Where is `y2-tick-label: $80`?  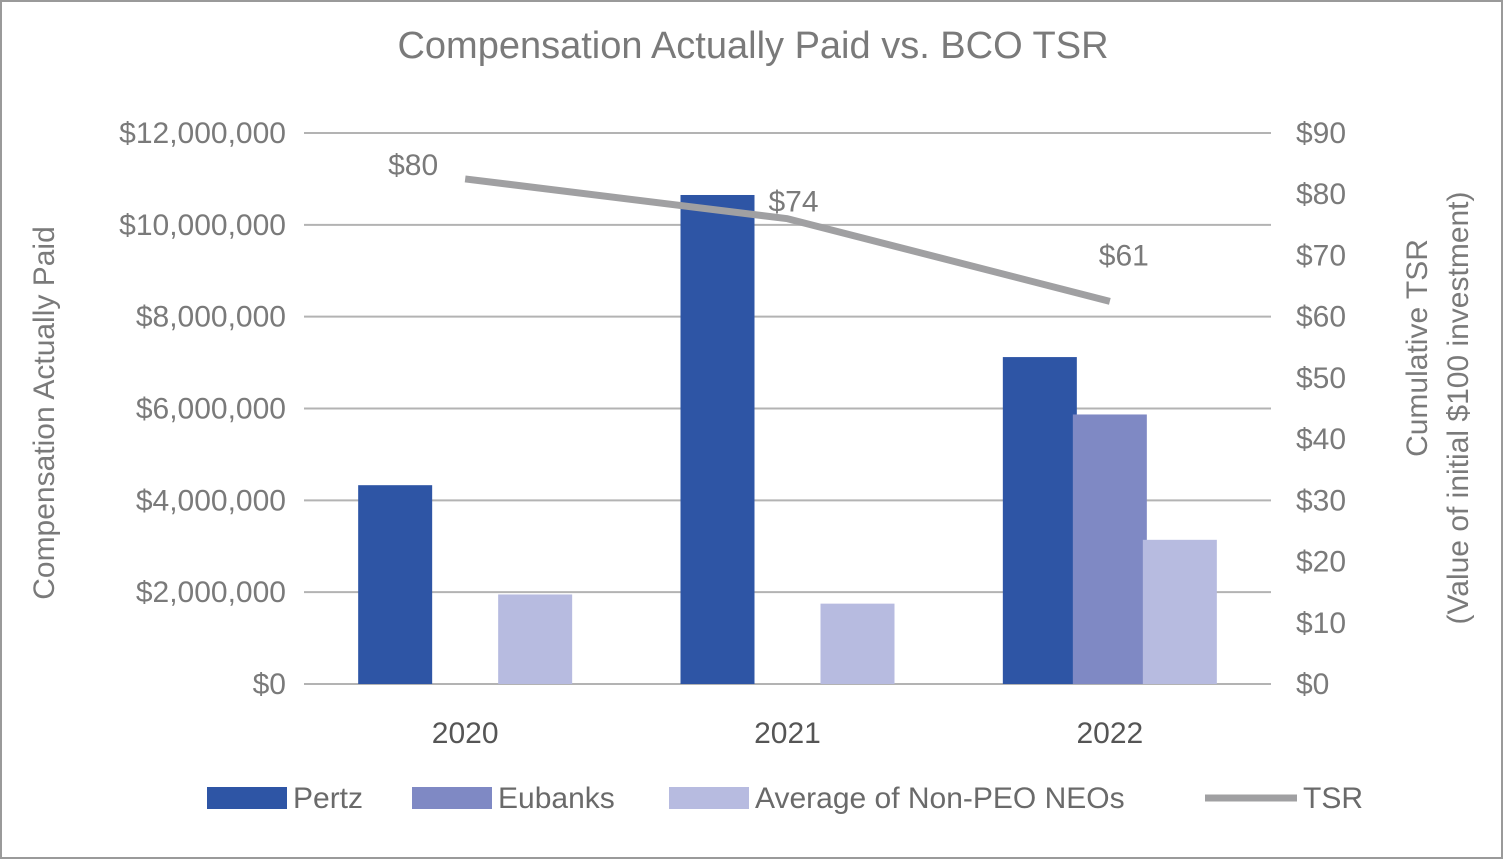
y2-tick-label: $80 is located at coordinates (1321, 194).